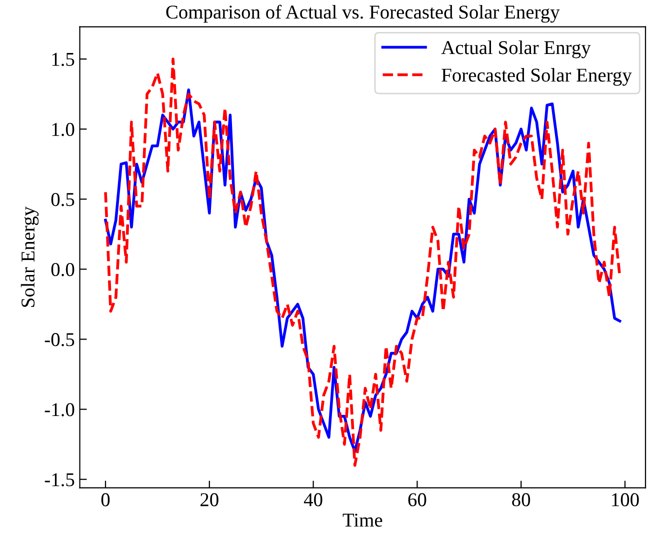 The width and height of the screenshot is (654, 536). I want to click on x-tick-label: 60, so click(417, 499).